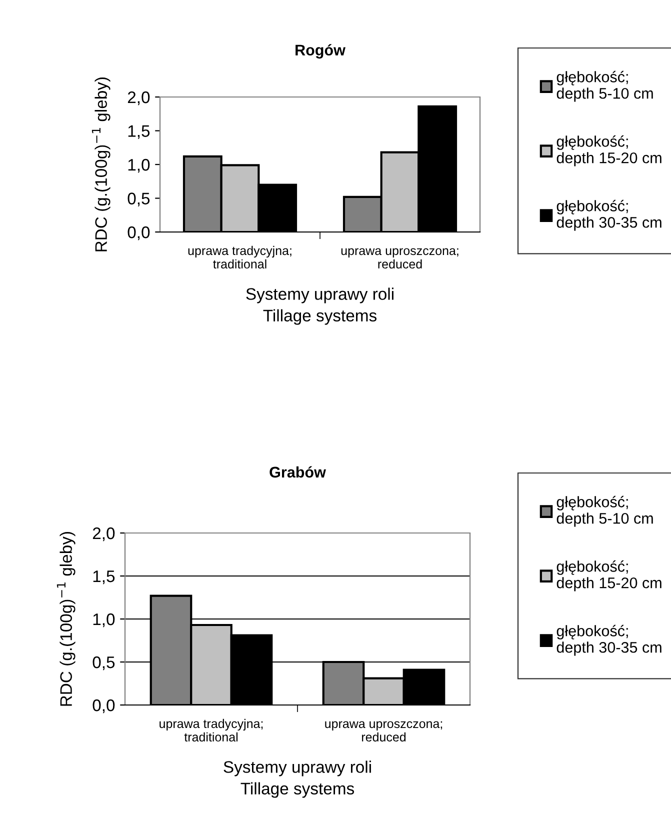  Describe the element at coordinates (298, 472) in the screenshot. I see `chart-title: Grabów` at that location.